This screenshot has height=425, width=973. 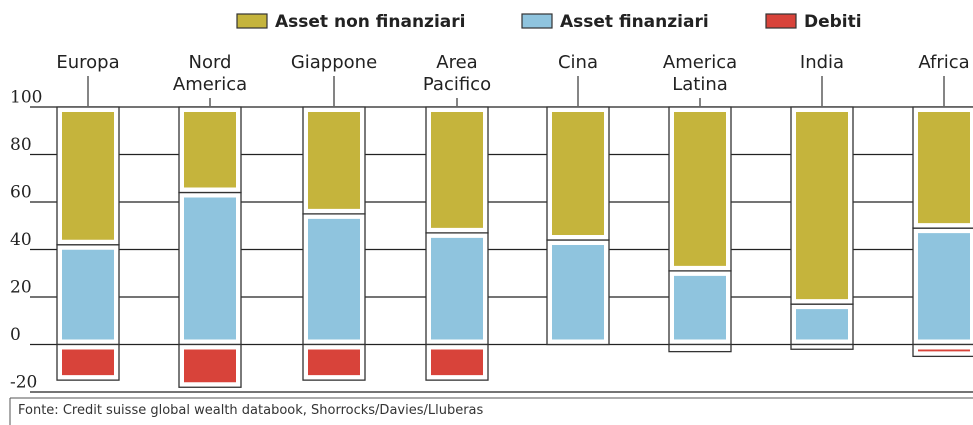 I want to click on category-label: Nord America, so click(x=210, y=73).